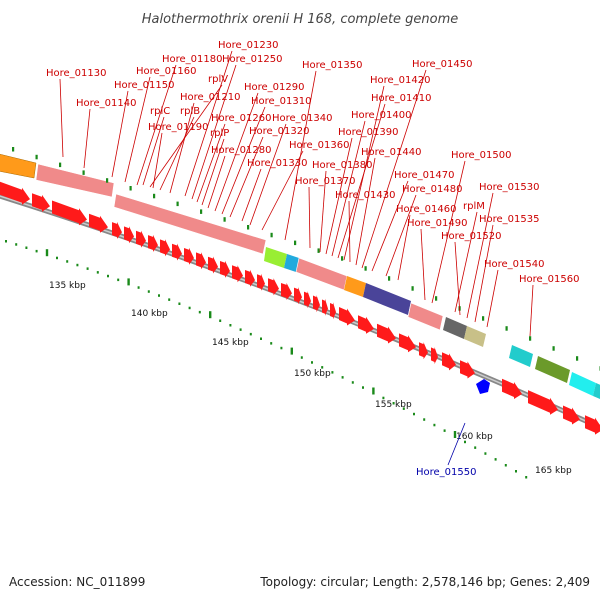 This screenshot has height=600, width=600. What do you see at coordinates (178, 127) in the screenshot?
I see `gene-label-hore-01190: Hore_01190` at bounding box center [178, 127].